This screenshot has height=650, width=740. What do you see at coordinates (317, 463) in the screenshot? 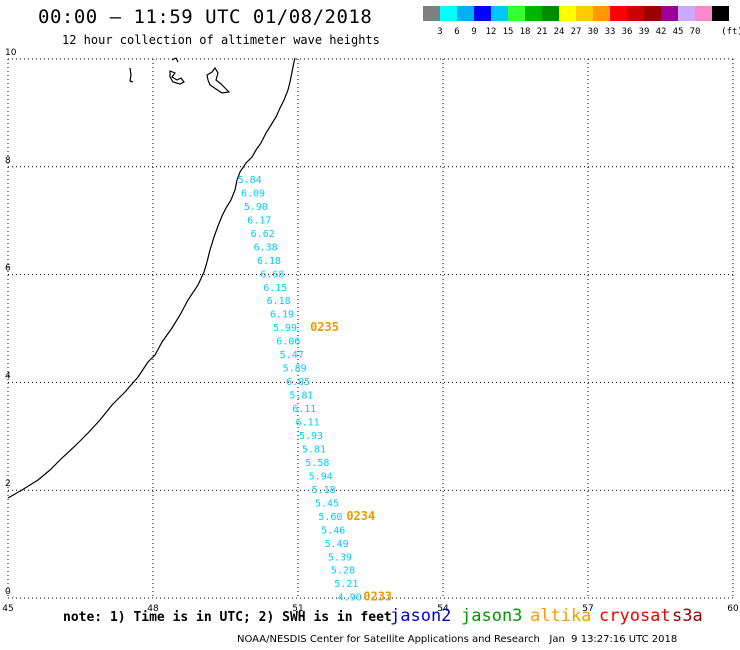
I see `wave-height-label: 5.58` at bounding box center [317, 463].